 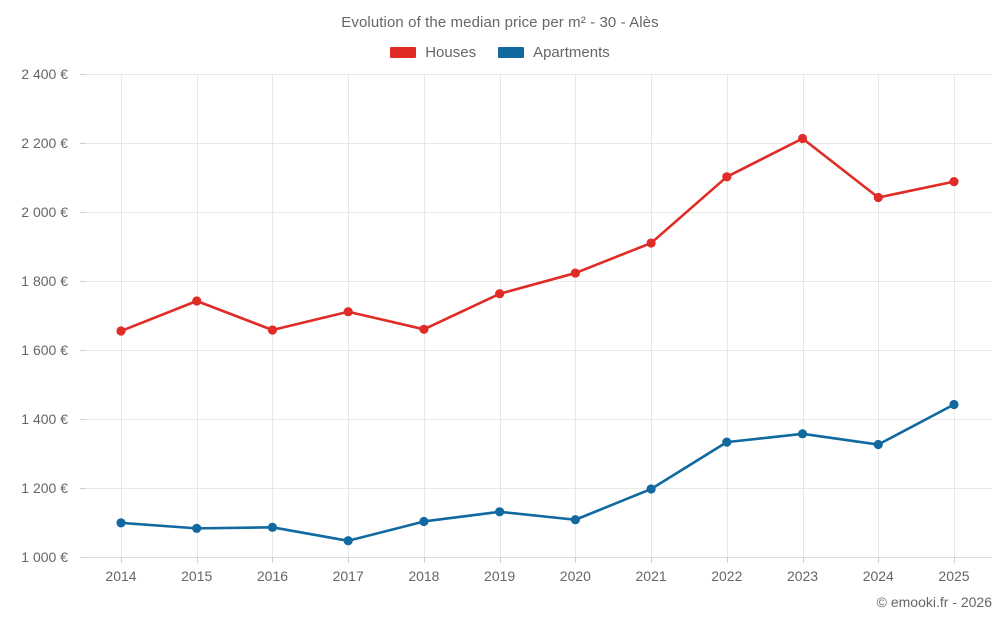 I want to click on y-axis-tick-label: 1 000 €, so click(x=44, y=557).